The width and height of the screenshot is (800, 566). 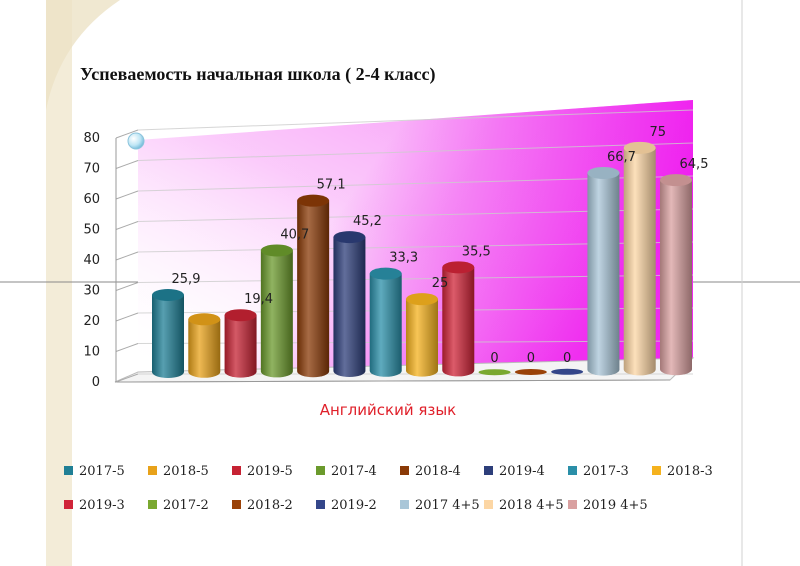 I want to click on svg-text: 2019 4+5, so click(x=615, y=505).